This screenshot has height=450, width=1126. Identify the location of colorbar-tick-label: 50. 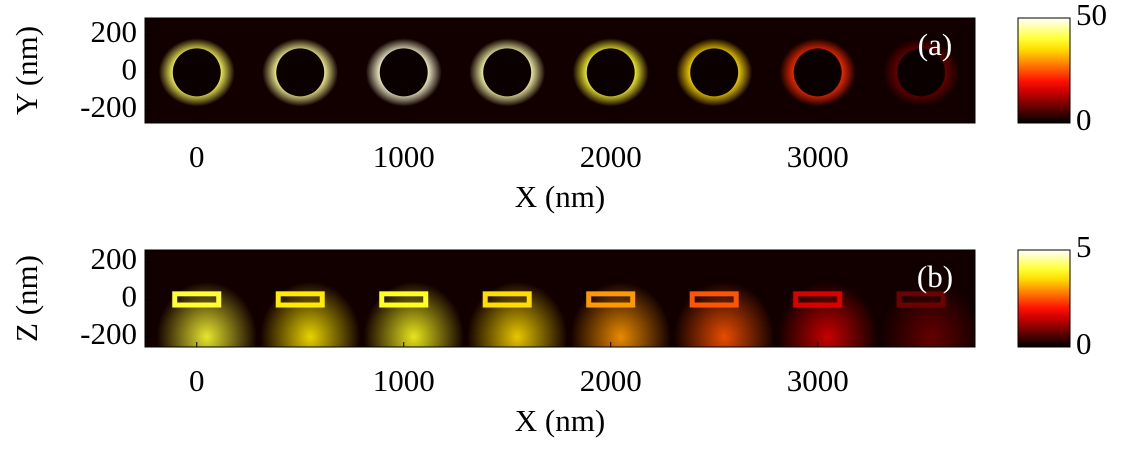
(1091, 16).